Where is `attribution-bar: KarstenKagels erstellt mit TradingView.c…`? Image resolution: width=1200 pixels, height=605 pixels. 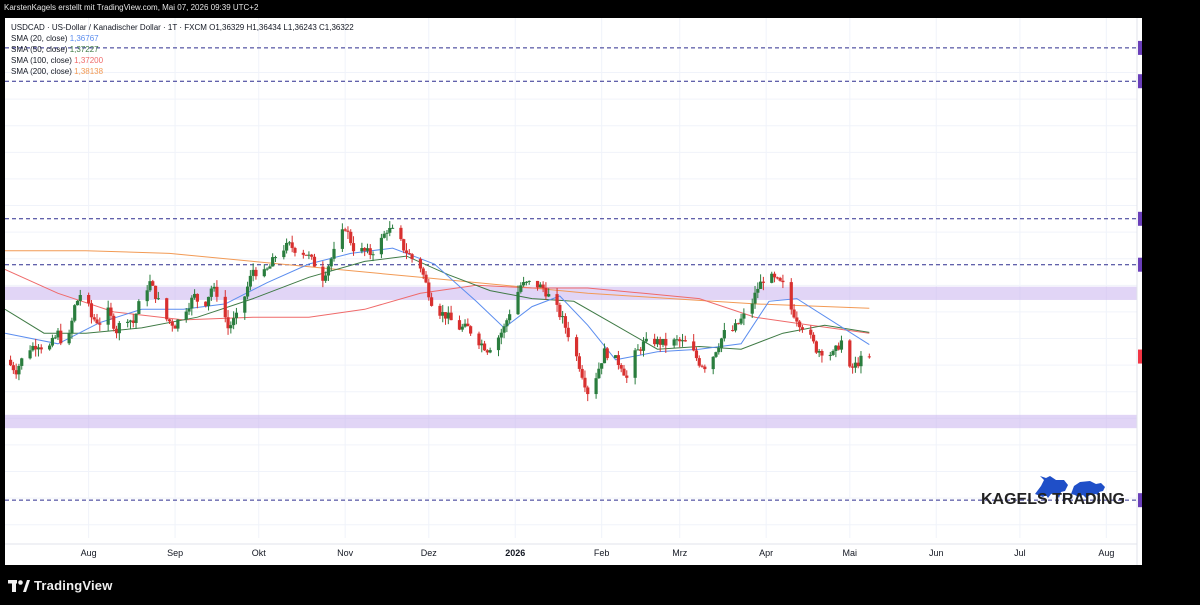 attribution-bar: KarstenKagels erstellt mit TradingView.c… is located at coordinates (600, 9).